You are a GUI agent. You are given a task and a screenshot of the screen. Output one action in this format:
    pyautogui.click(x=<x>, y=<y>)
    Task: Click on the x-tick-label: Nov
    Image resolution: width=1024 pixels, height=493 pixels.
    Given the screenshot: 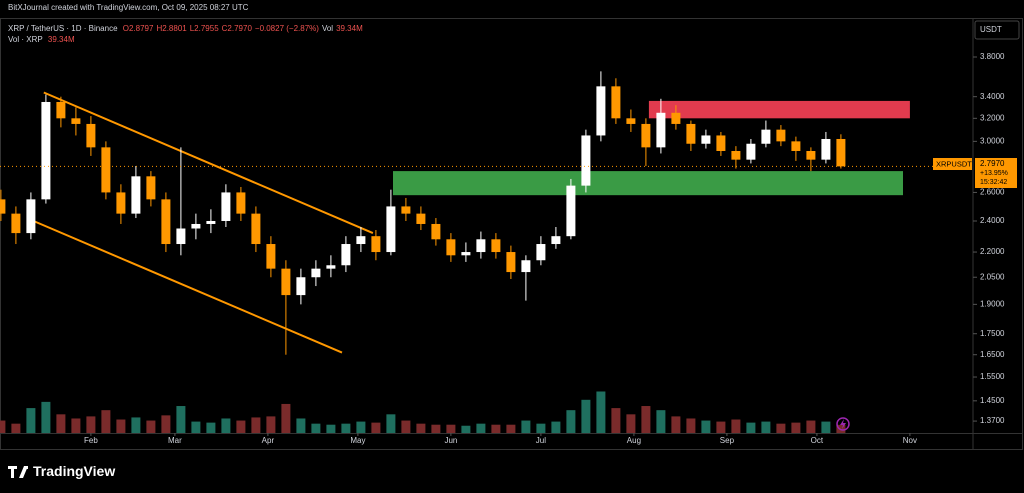 What is the action you would take?
    pyautogui.click(x=910, y=440)
    